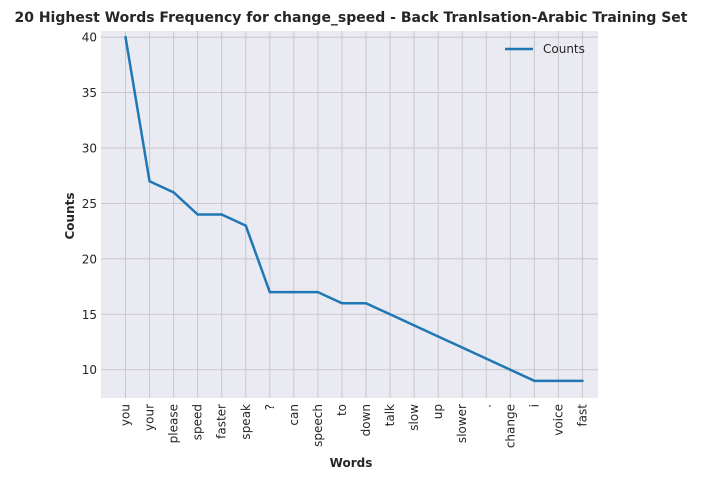 Image resolution: width=702 pixels, height=480 pixels. Describe the element at coordinates (390, 415) in the screenshot. I see `x-tick-label: talk` at that location.